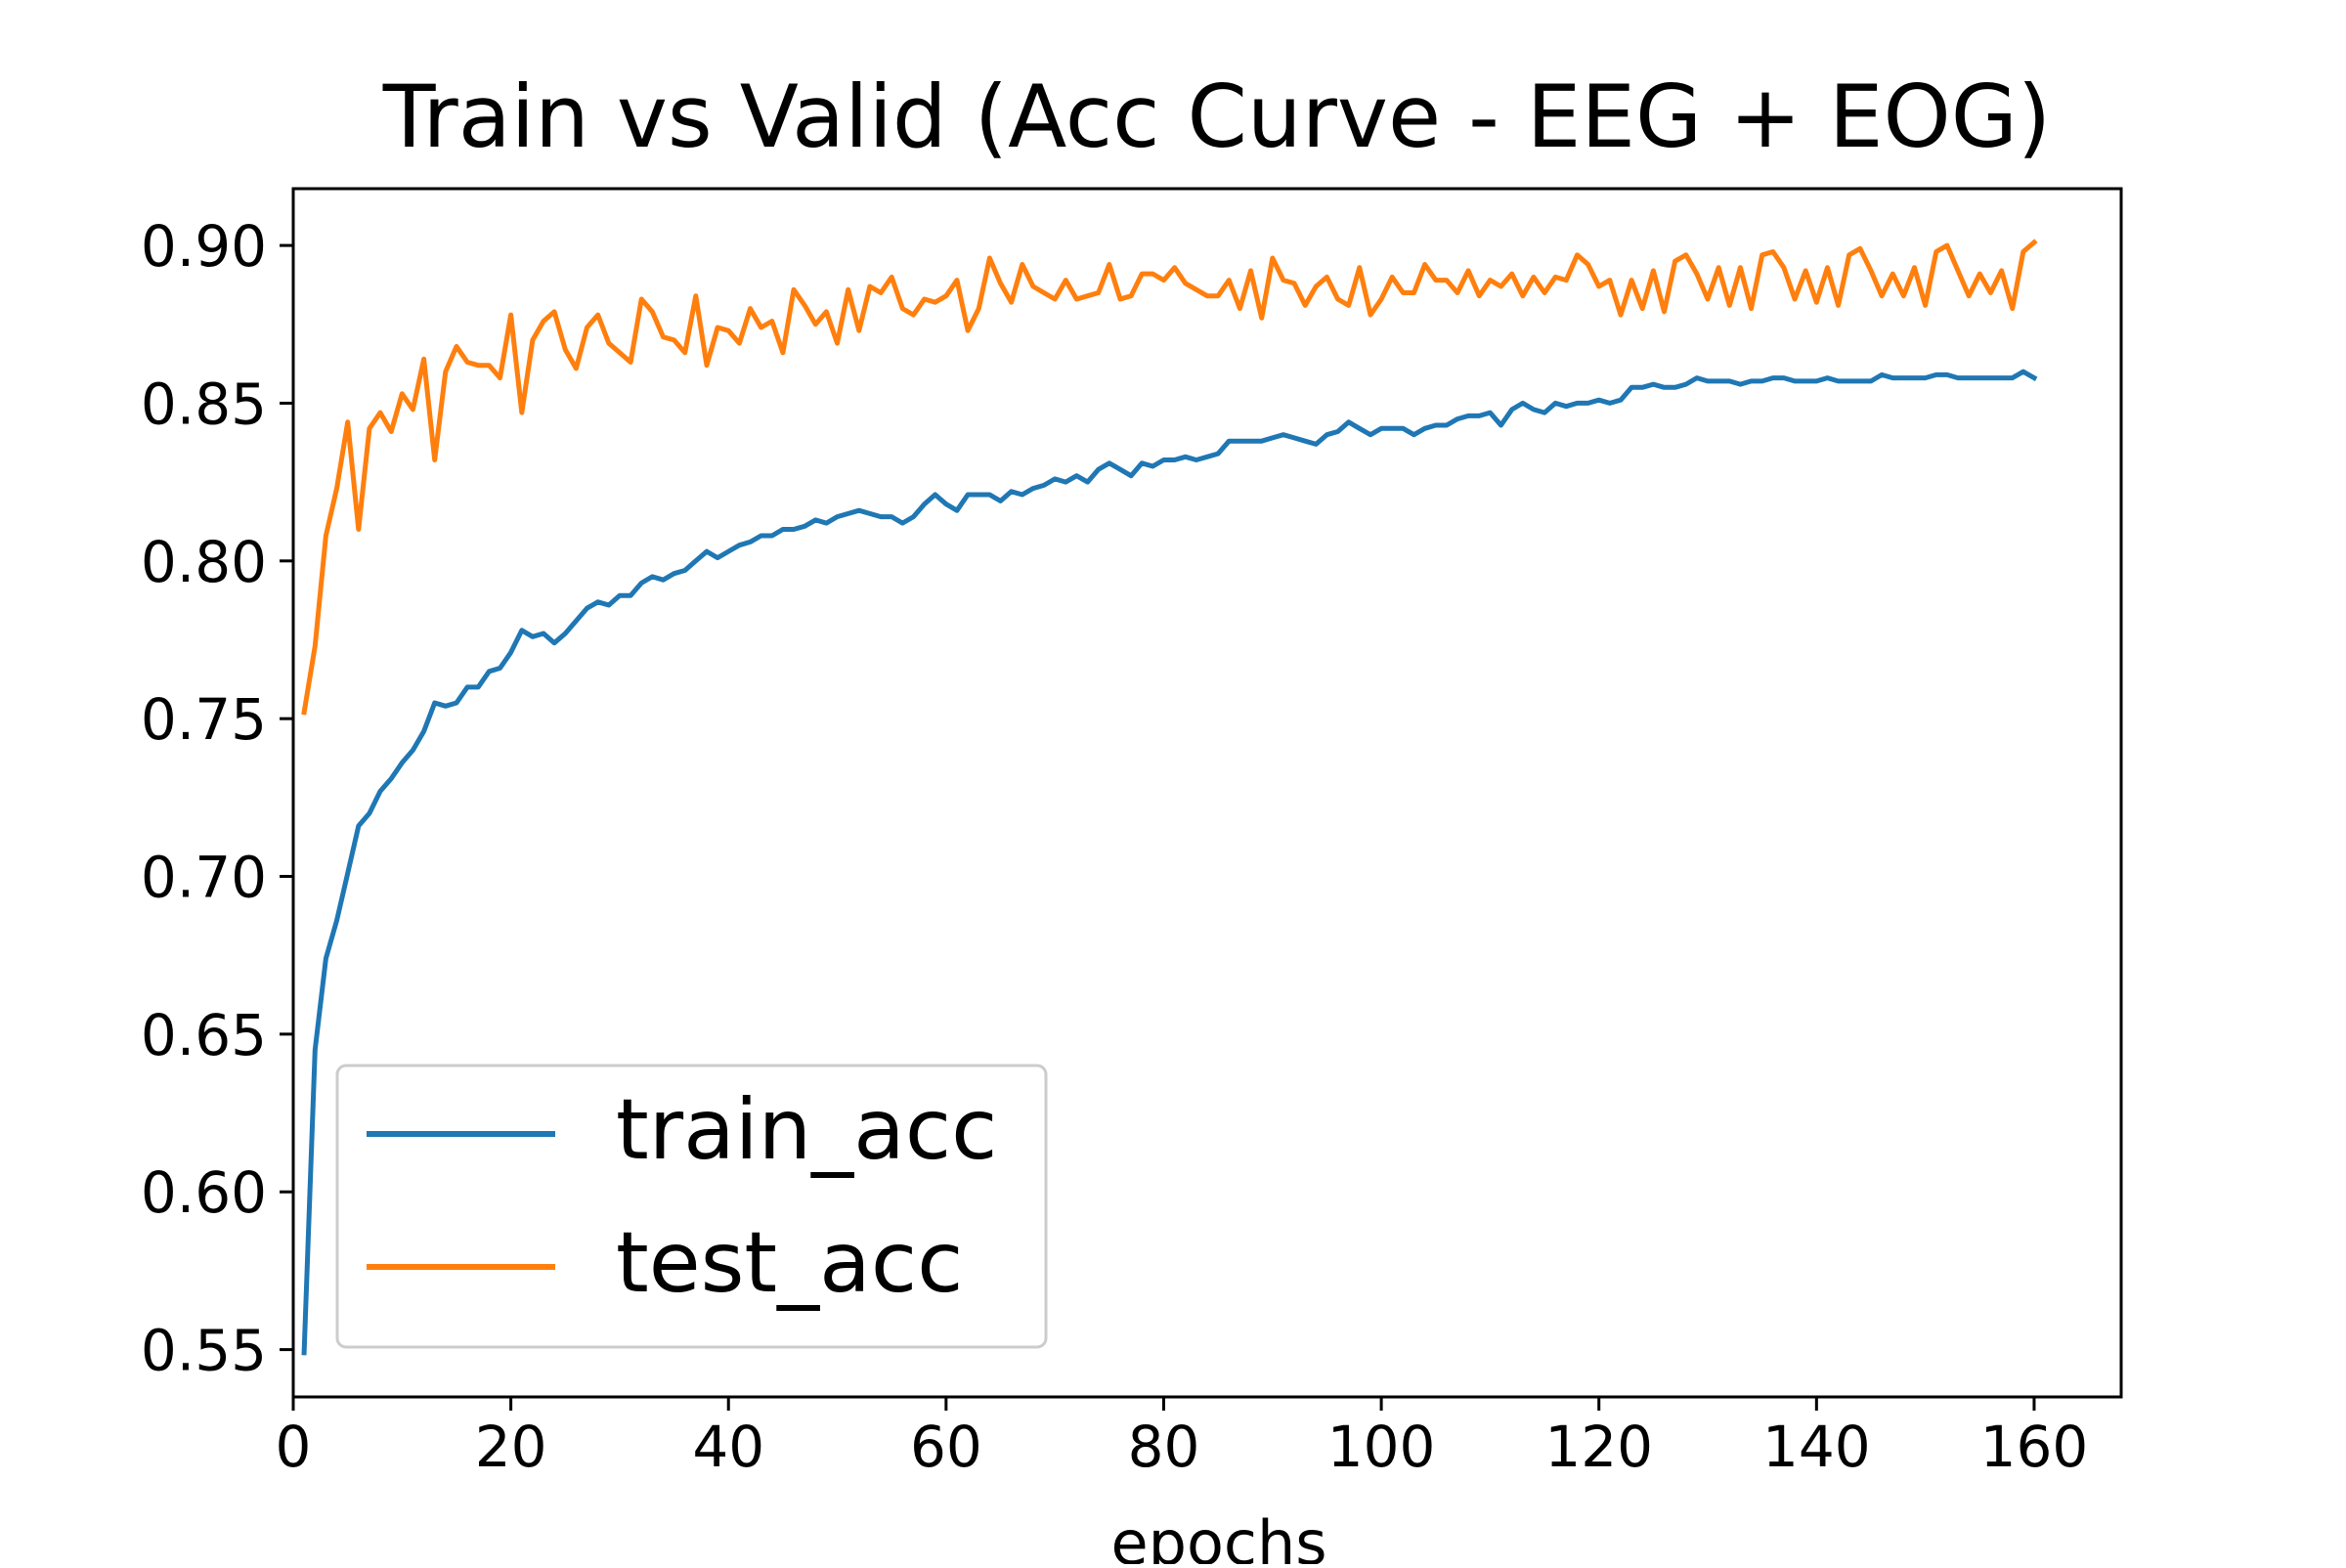 The width and height of the screenshot is (2346, 1568). Describe the element at coordinates (1816, 1447) in the screenshot. I see `x-tick-label: 140` at that location.